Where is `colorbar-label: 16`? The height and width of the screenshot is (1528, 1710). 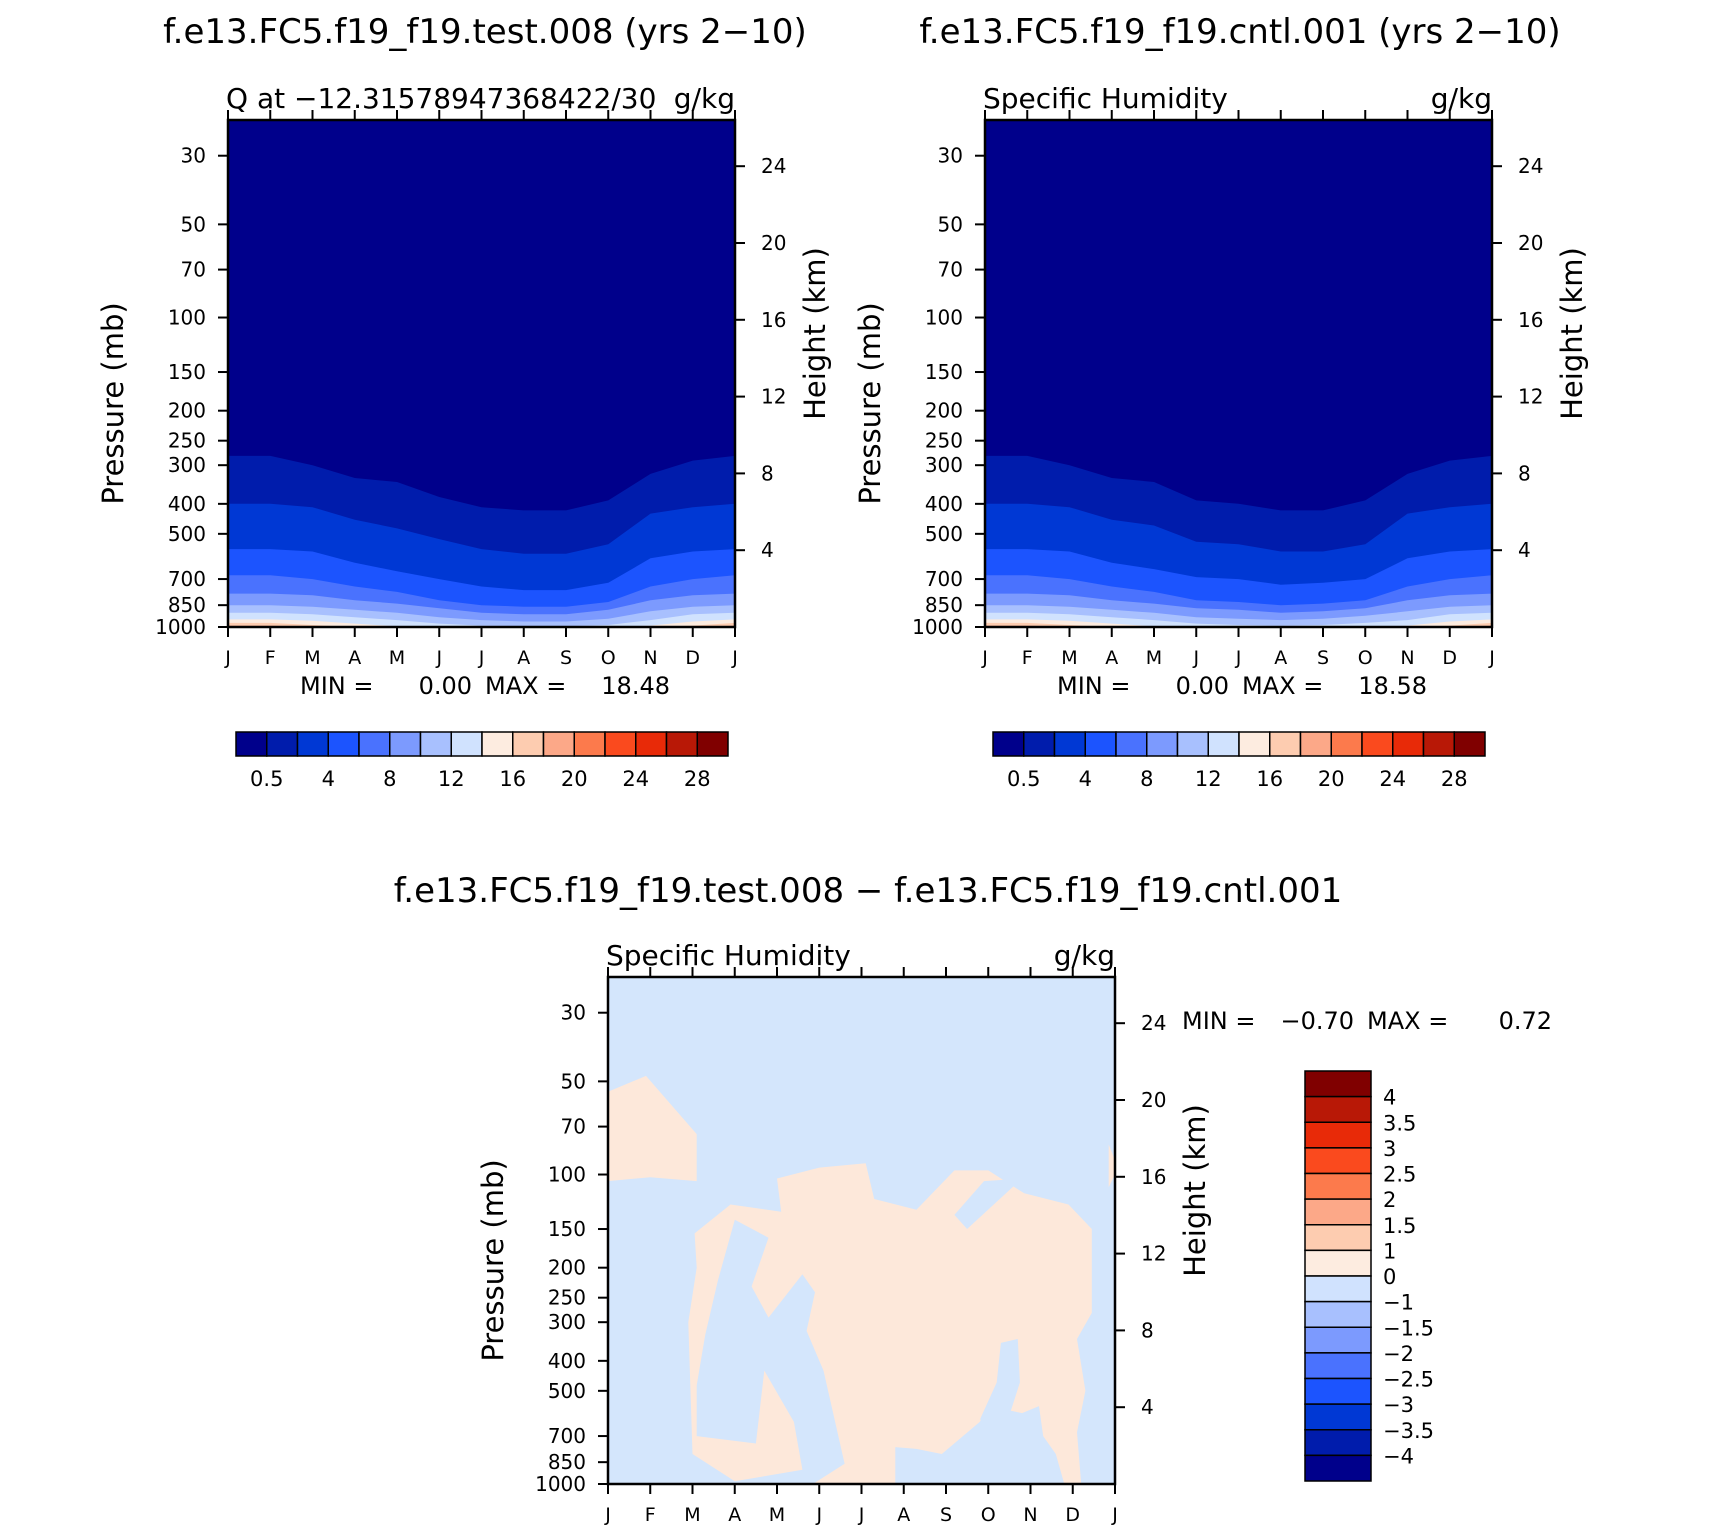 colorbar-label: 16 is located at coordinates (512, 779).